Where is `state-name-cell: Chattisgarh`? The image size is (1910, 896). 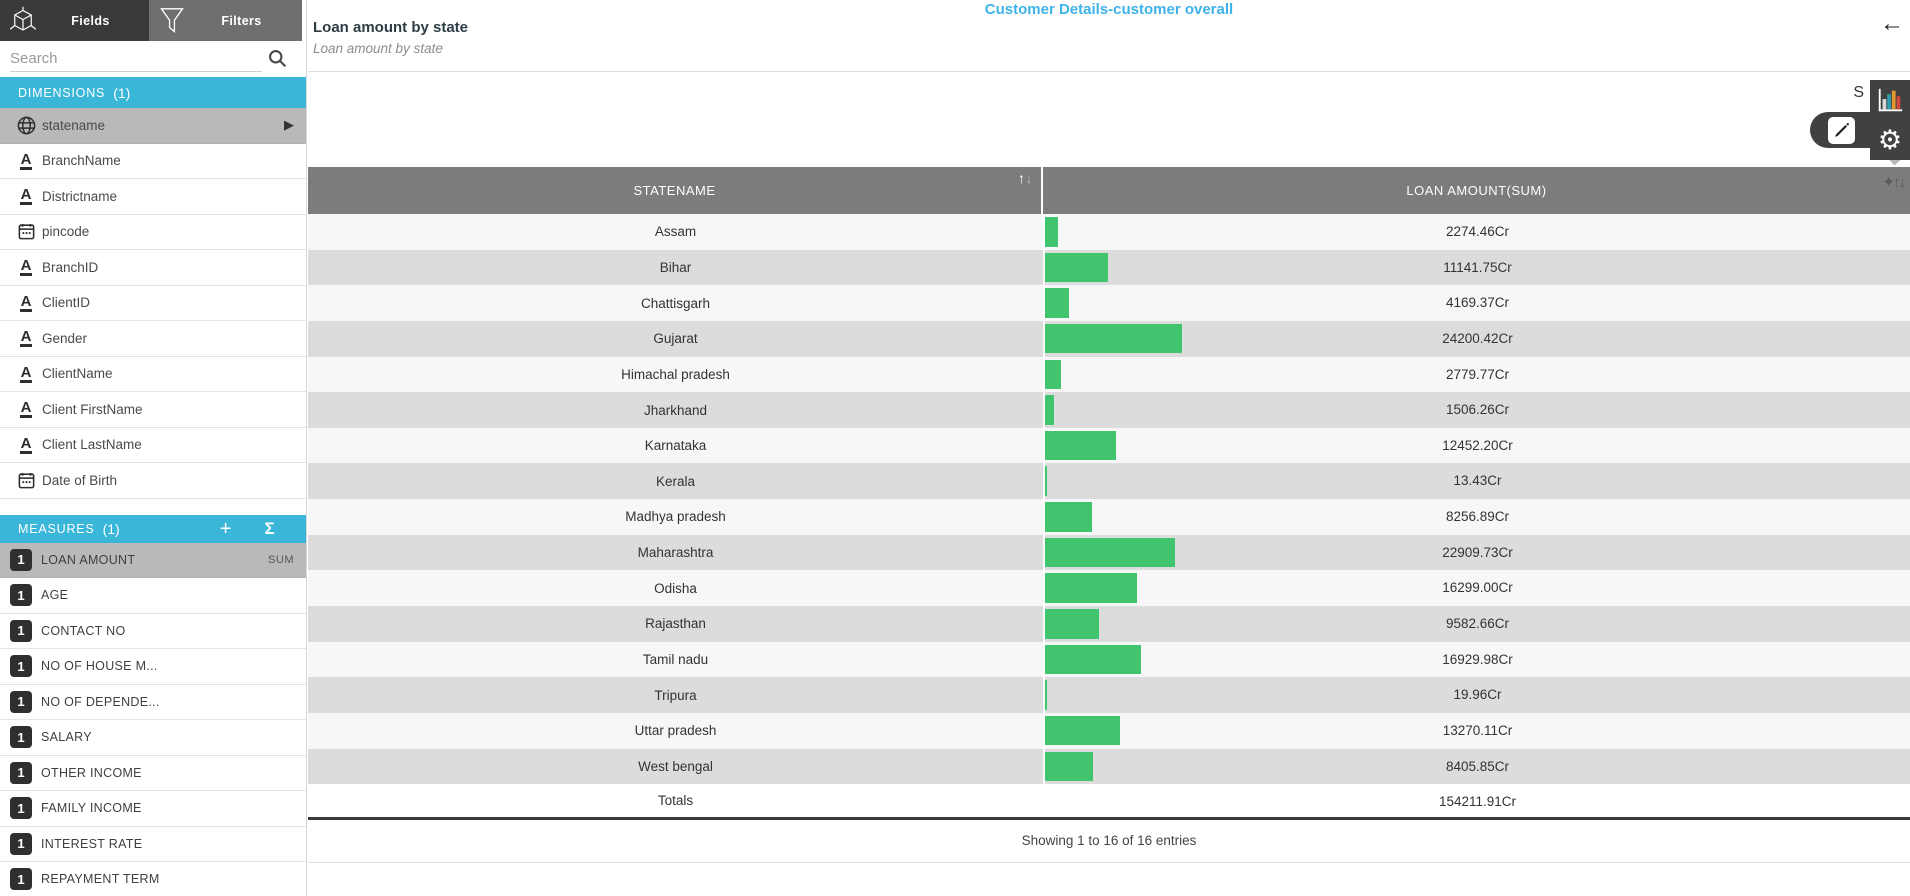
state-name-cell: Chattisgarh is located at coordinates (675, 303).